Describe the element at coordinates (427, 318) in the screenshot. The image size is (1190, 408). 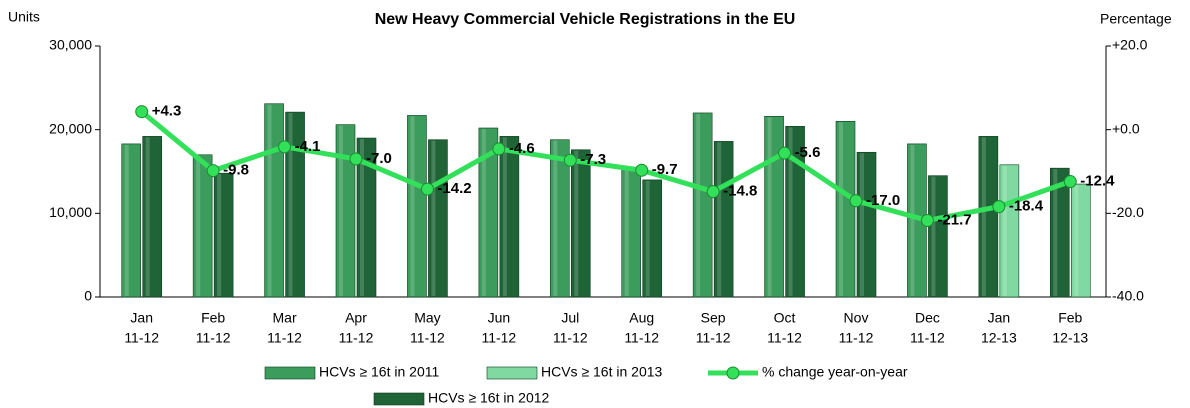
I see `x-tick-label: May` at that location.